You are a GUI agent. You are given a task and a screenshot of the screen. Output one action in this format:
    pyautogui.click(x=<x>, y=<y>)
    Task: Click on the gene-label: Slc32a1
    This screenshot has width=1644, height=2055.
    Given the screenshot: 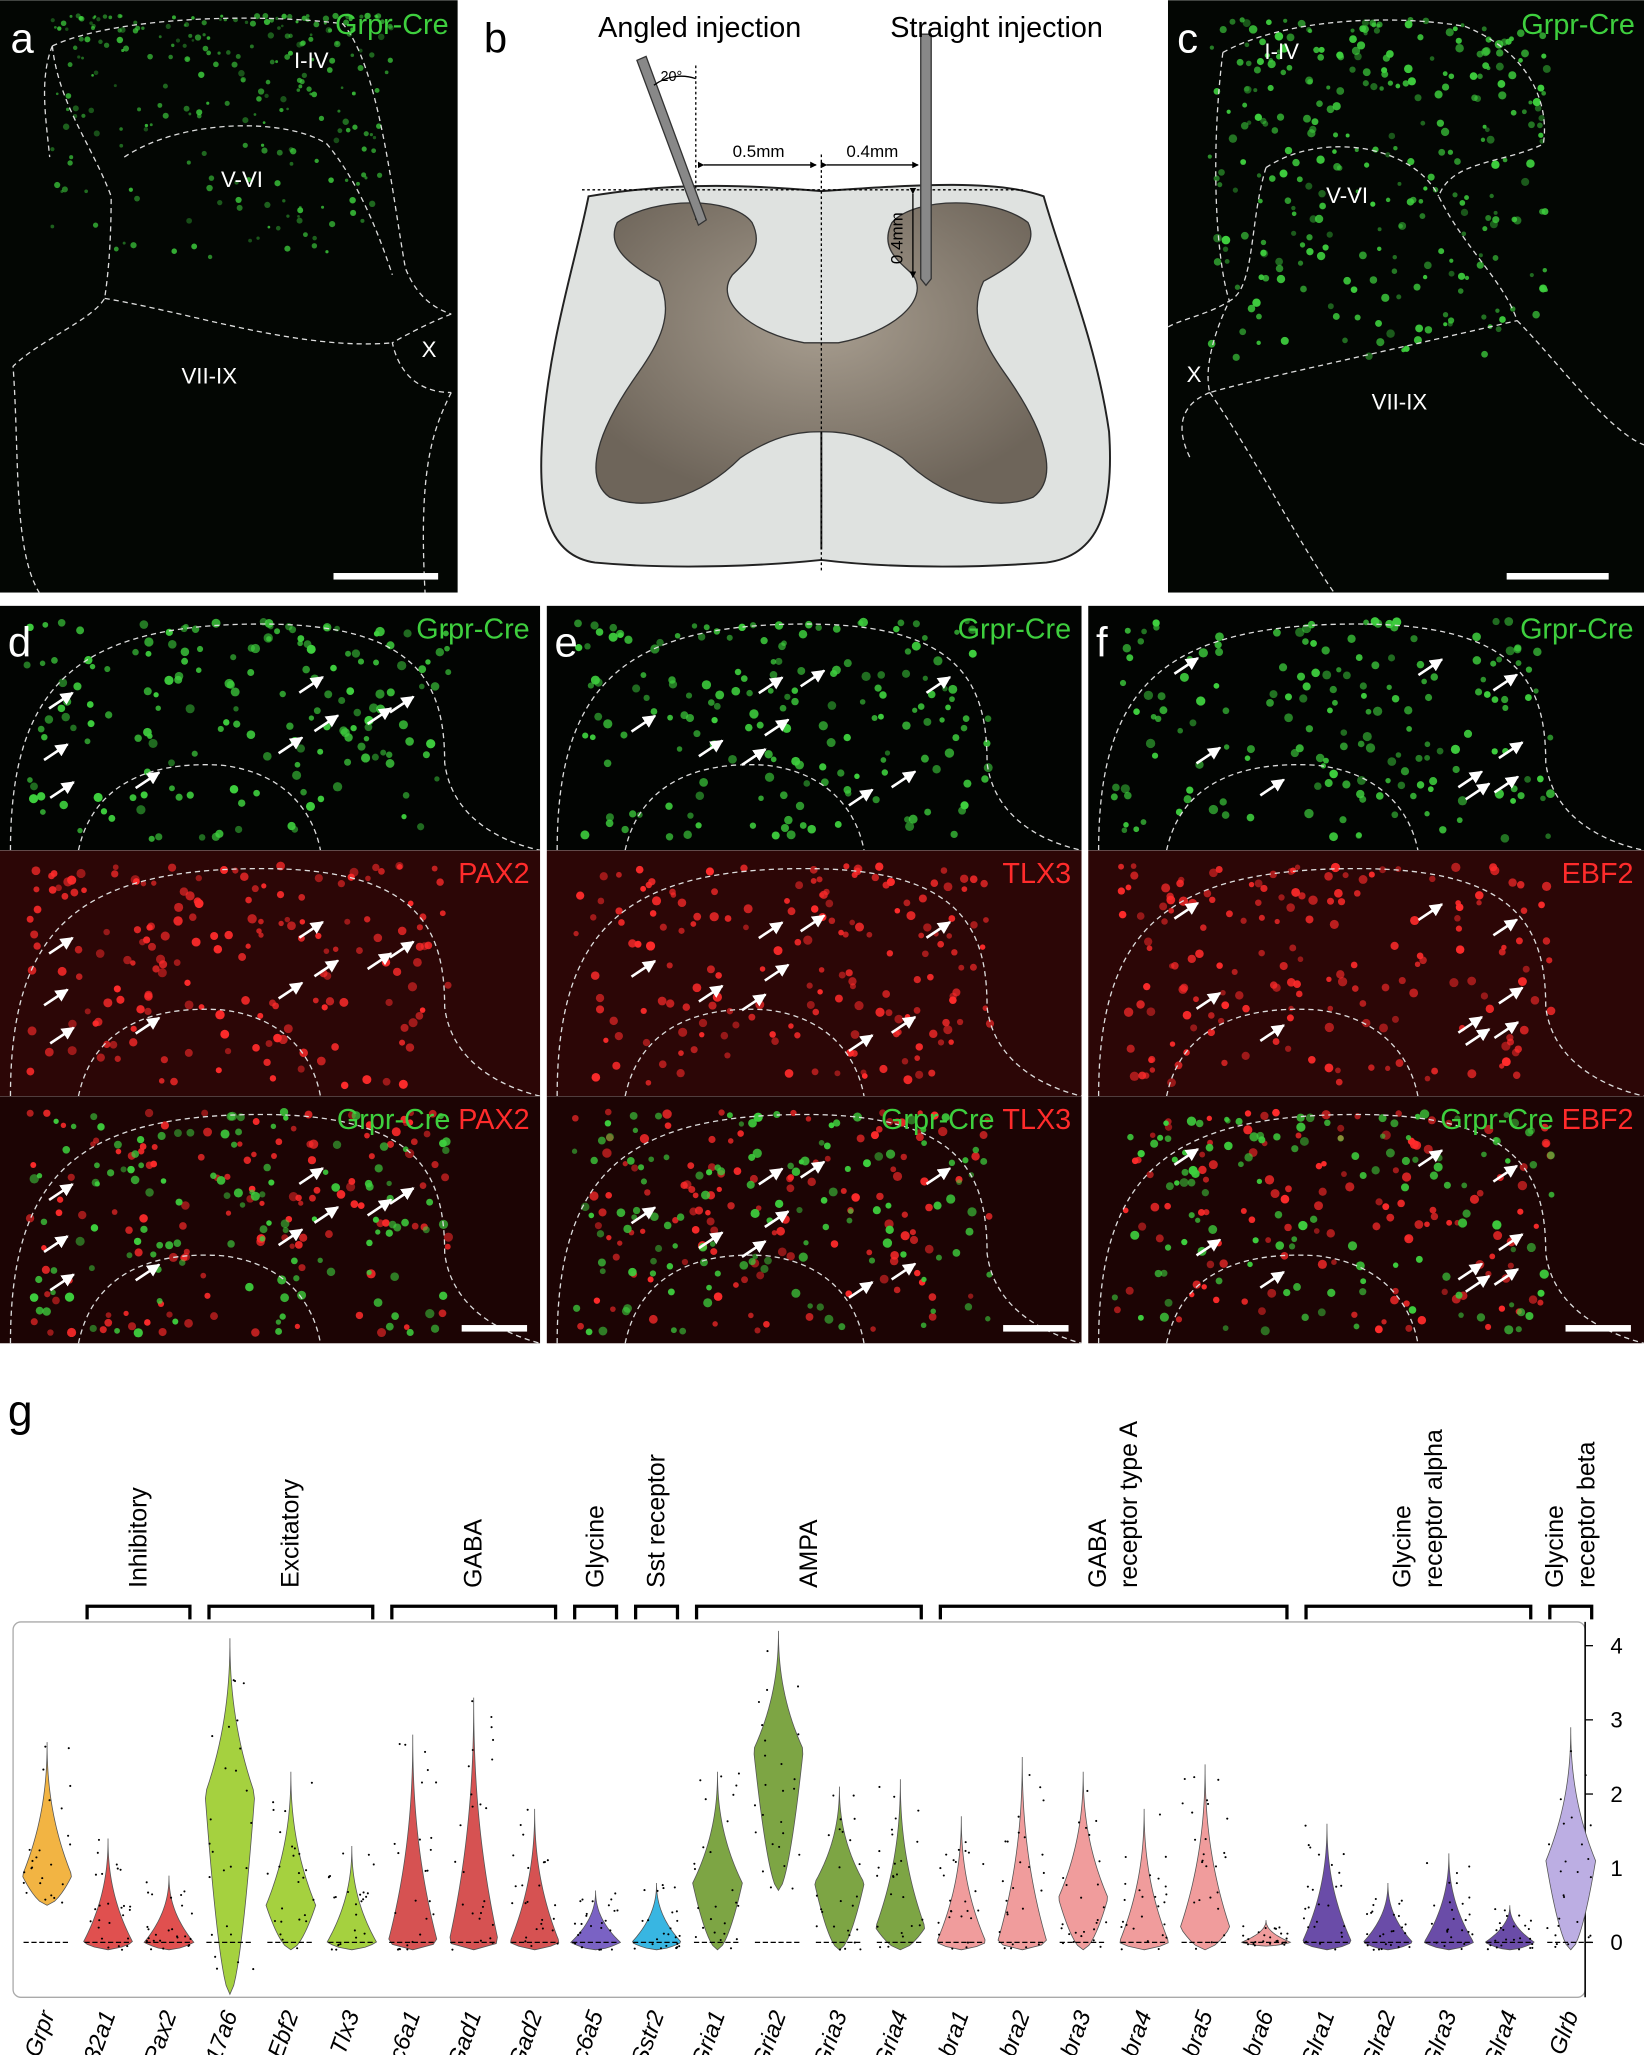 What is the action you would take?
    pyautogui.click(x=94, y=2031)
    